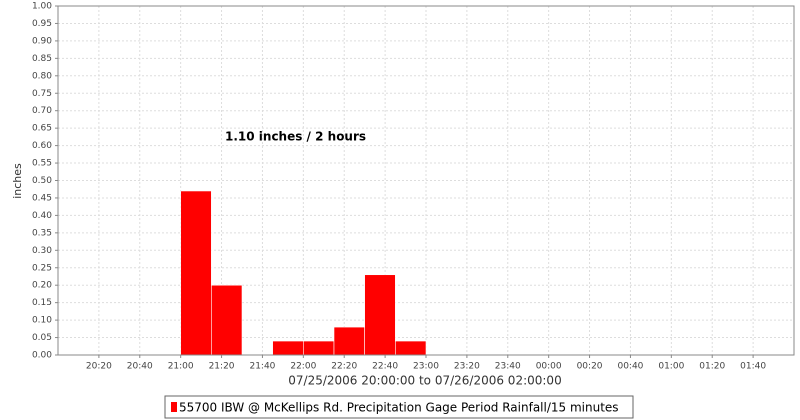 The image size is (800, 420). Describe the element at coordinates (42, 7) in the screenshot. I see `y-tick-label: 1.00` at that location.